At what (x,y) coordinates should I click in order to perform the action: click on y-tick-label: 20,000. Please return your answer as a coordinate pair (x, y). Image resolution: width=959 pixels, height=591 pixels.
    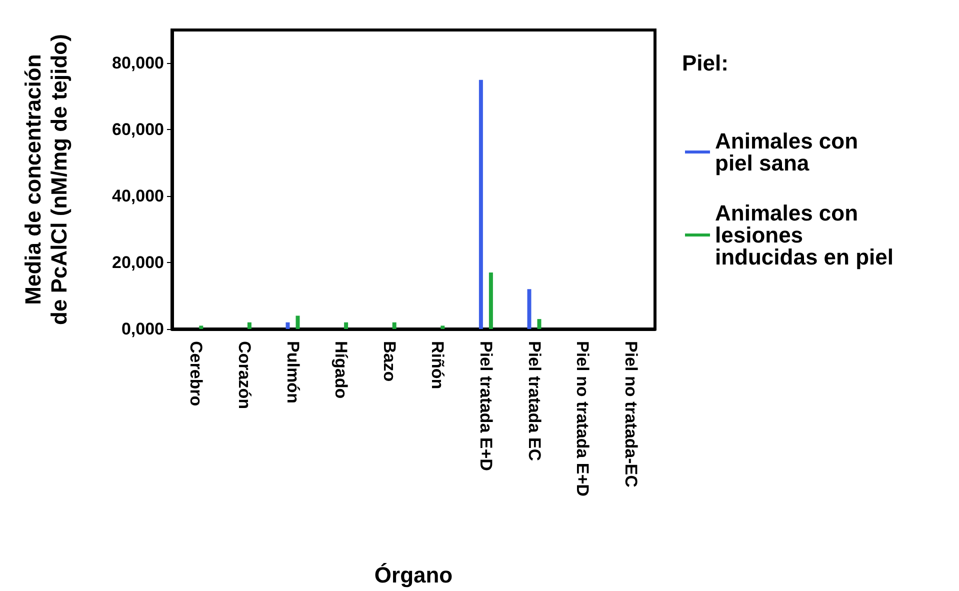
    Looking at the image, I should click on (138, 262).